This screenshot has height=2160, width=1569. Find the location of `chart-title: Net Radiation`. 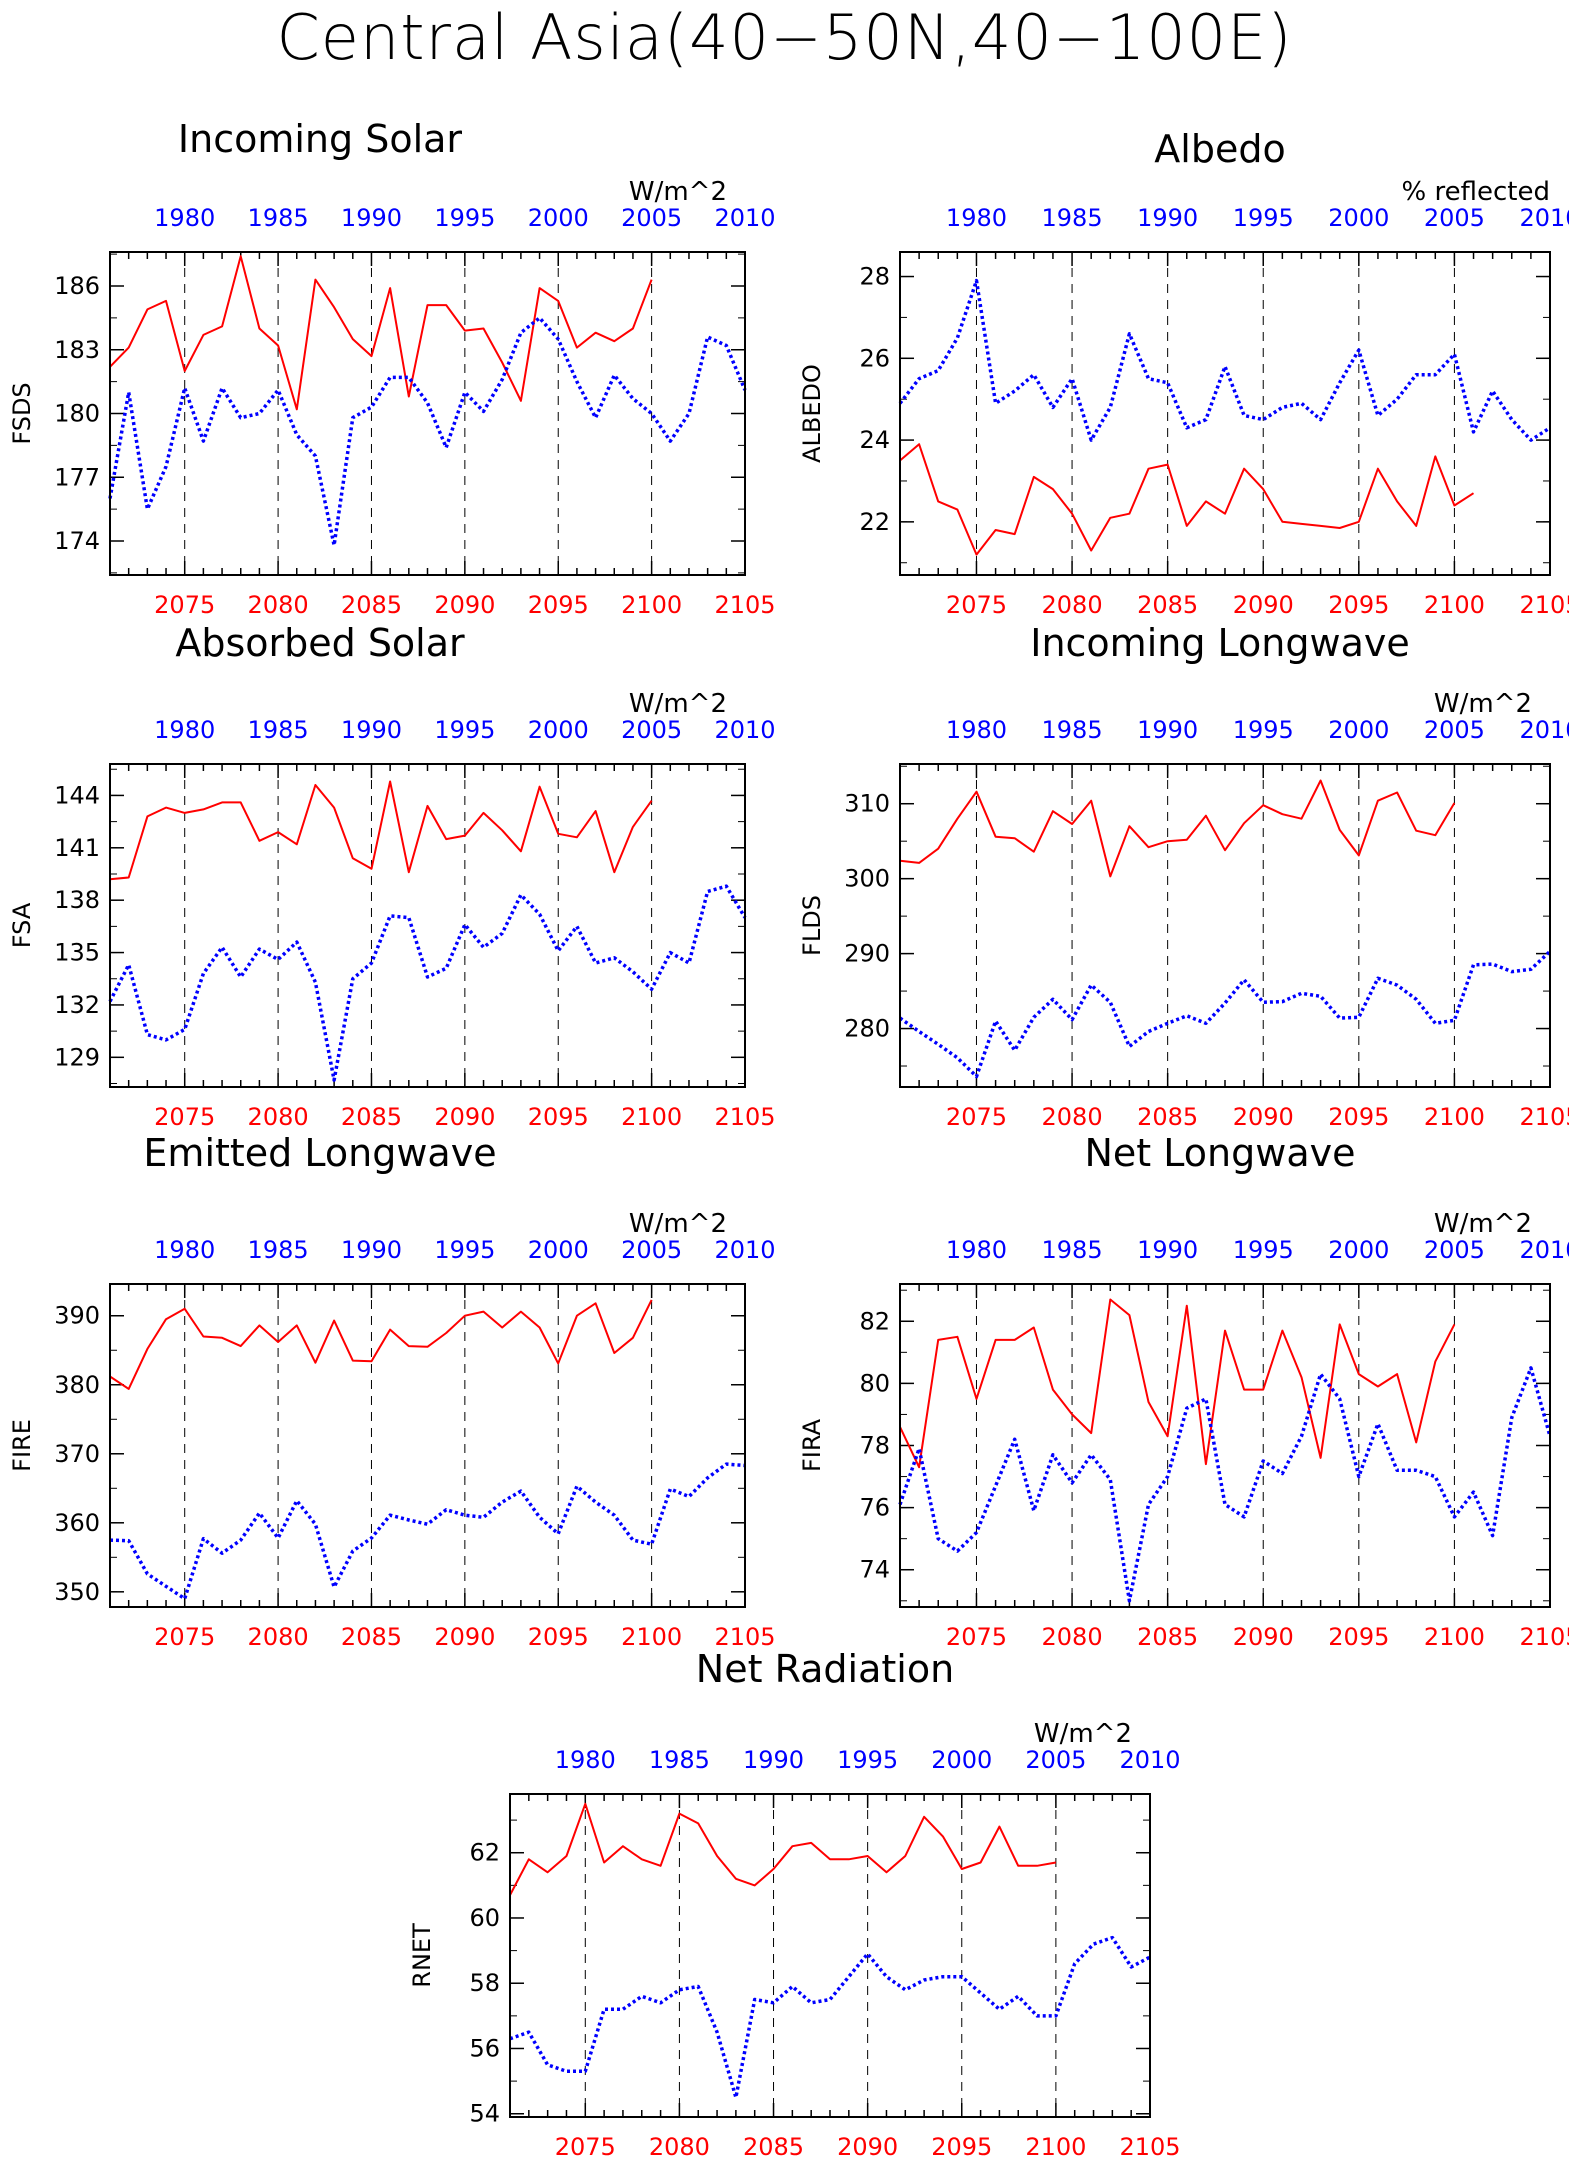

chart-title: Net Radiation is located at coordinates (825, 1669).